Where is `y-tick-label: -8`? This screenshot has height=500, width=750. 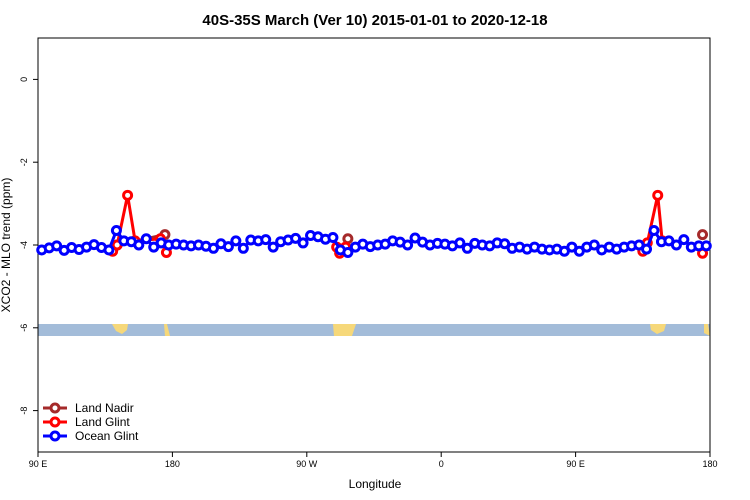 y-tick-label: -8 is located at coordinates (24, 411).